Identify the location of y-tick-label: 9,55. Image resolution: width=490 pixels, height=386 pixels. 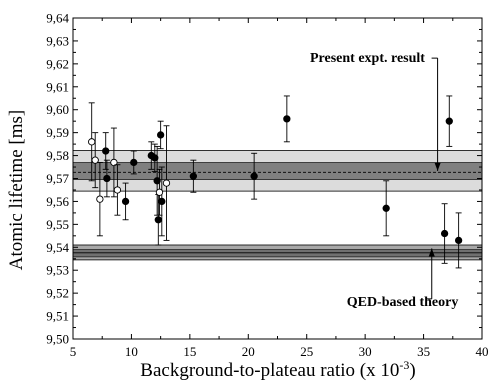
(57, 224).